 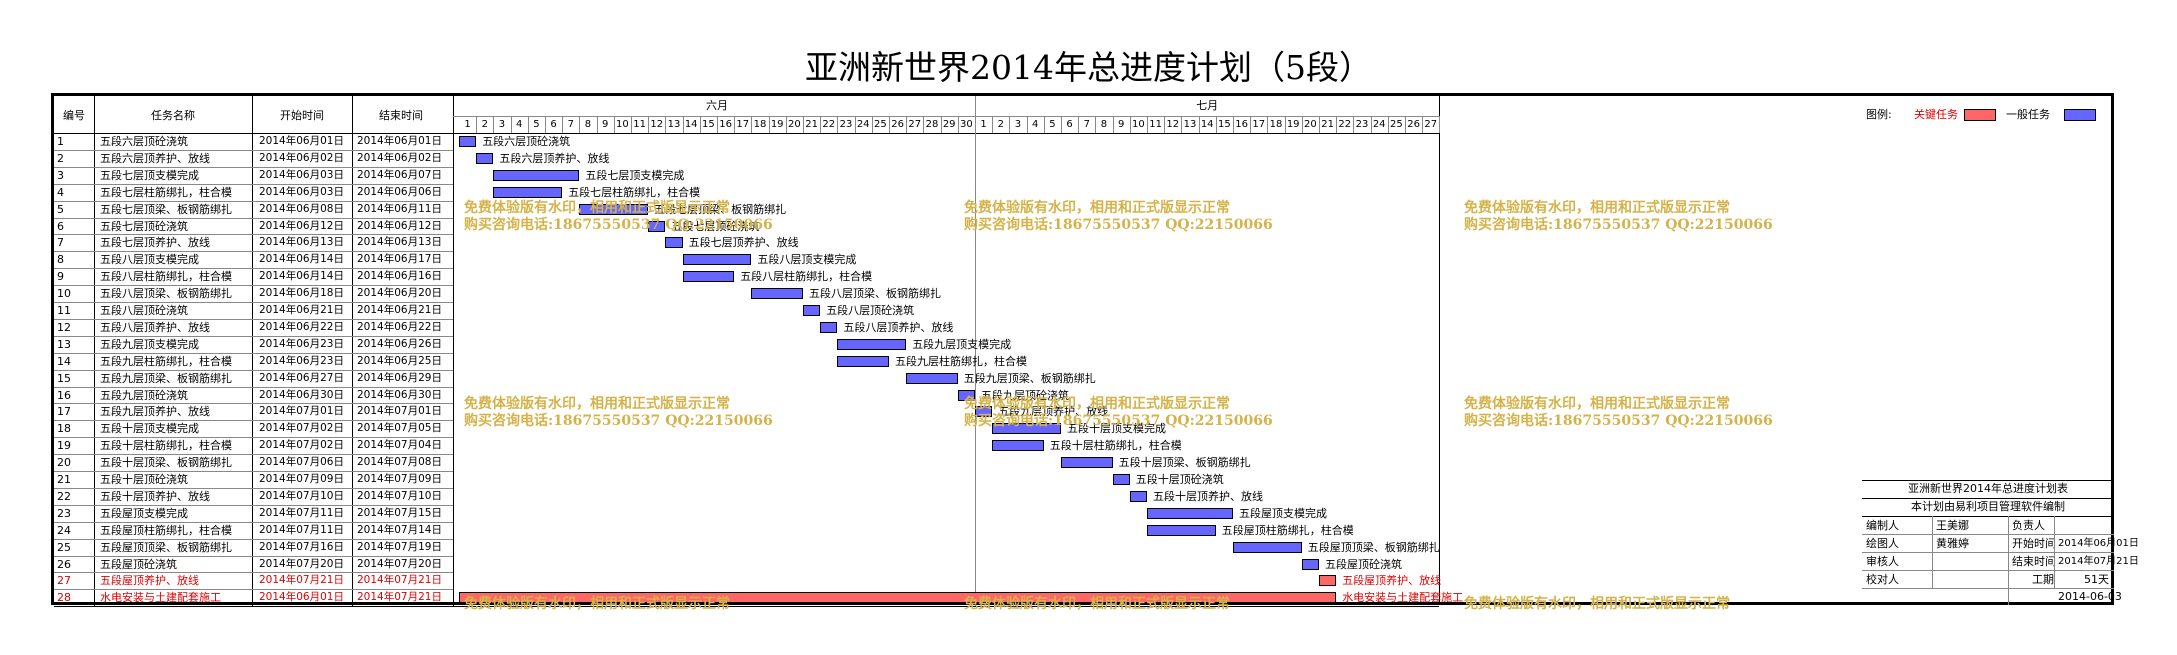 I want to click on day-july-19: 19, so click(x=1293, y=124).